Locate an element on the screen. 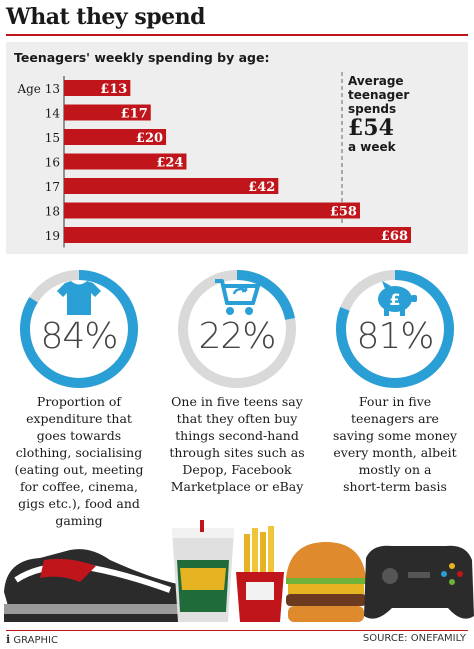 Image resolution: width=474 pixels, height=649 pixels. average-amount: £54 is located at coordinates (371, 128).